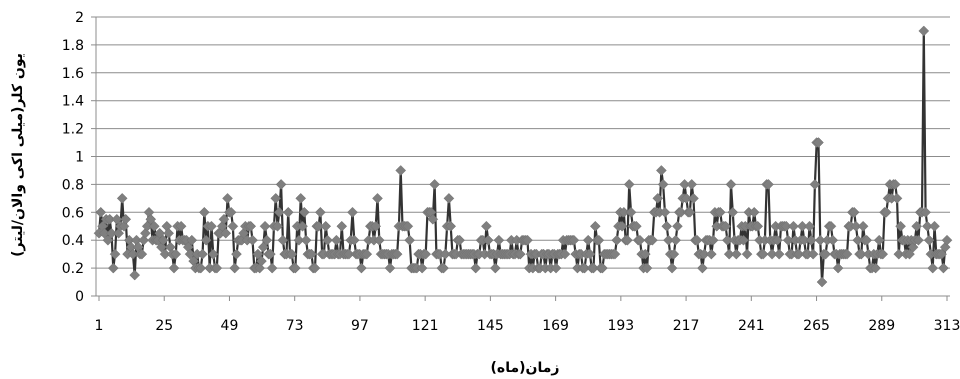 The width and height of the screenshot is (960, 379). What do you see at coordinates (164, 326) in the screenshot?
I see `x-tick-label: 25` at bounding box center [164, 326].